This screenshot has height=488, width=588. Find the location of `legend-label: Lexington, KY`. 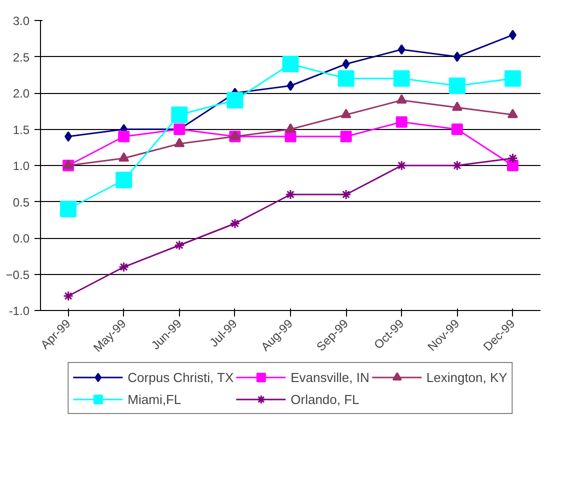

legend-label: Lexington, KY is located at coordinates (467, 377).